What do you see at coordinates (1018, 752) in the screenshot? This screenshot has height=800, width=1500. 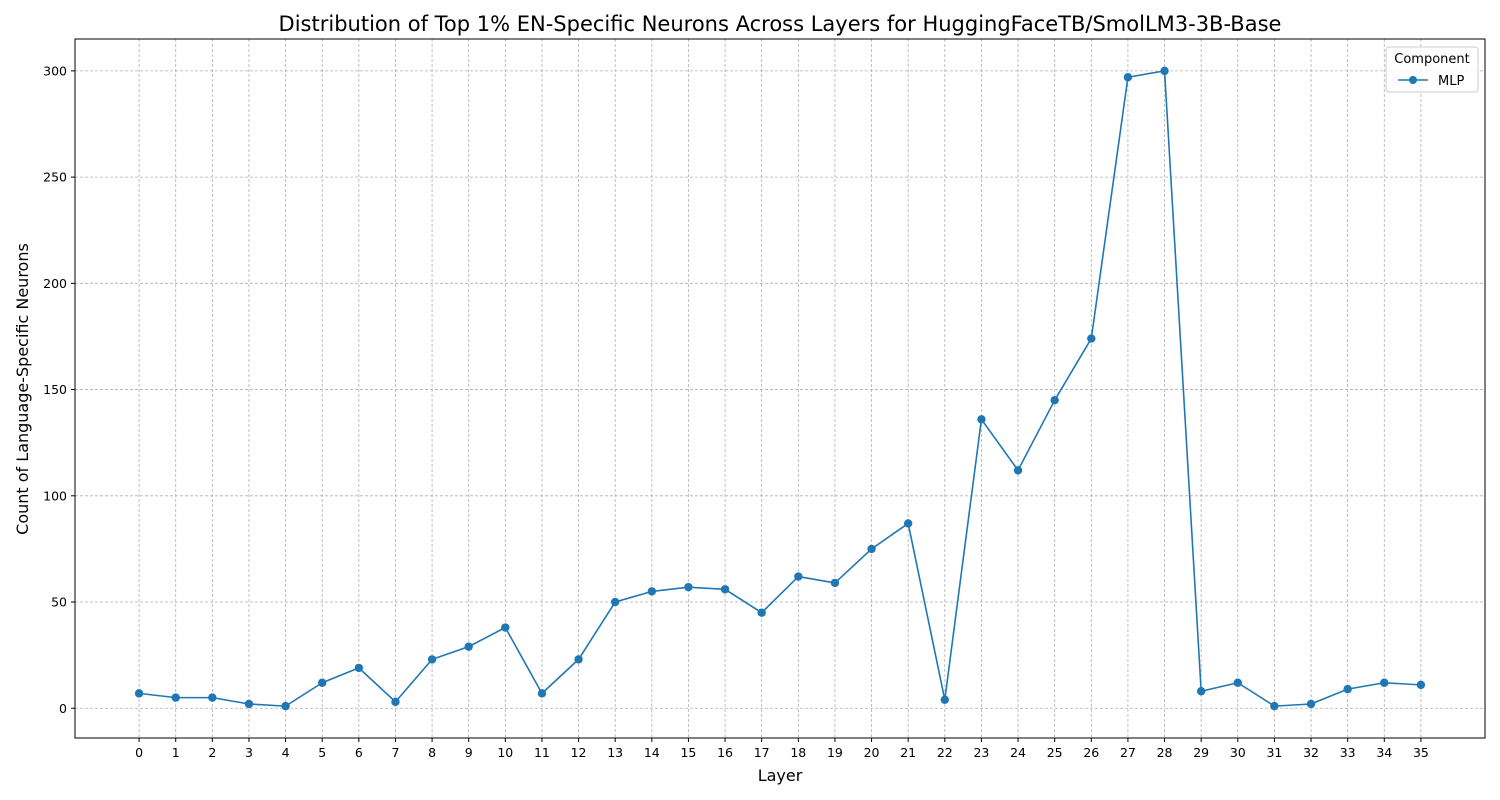 I see `x-tick-label-24: 24` at bounding box center [1018, 752].